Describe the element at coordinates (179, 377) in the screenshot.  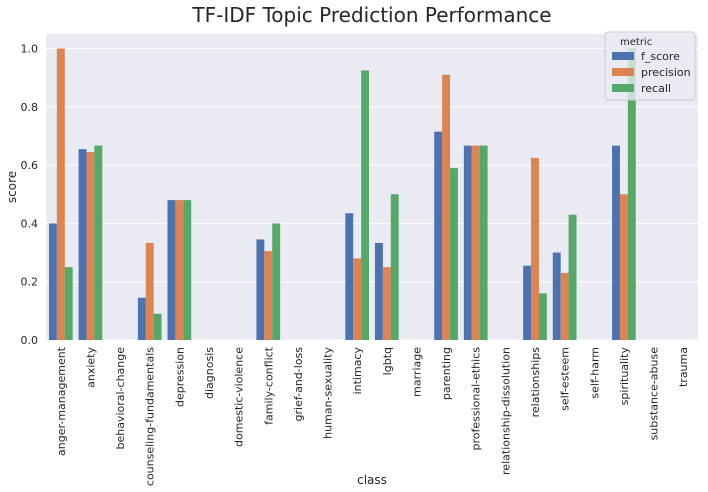
I see `x-tick-label: depression` at that location.